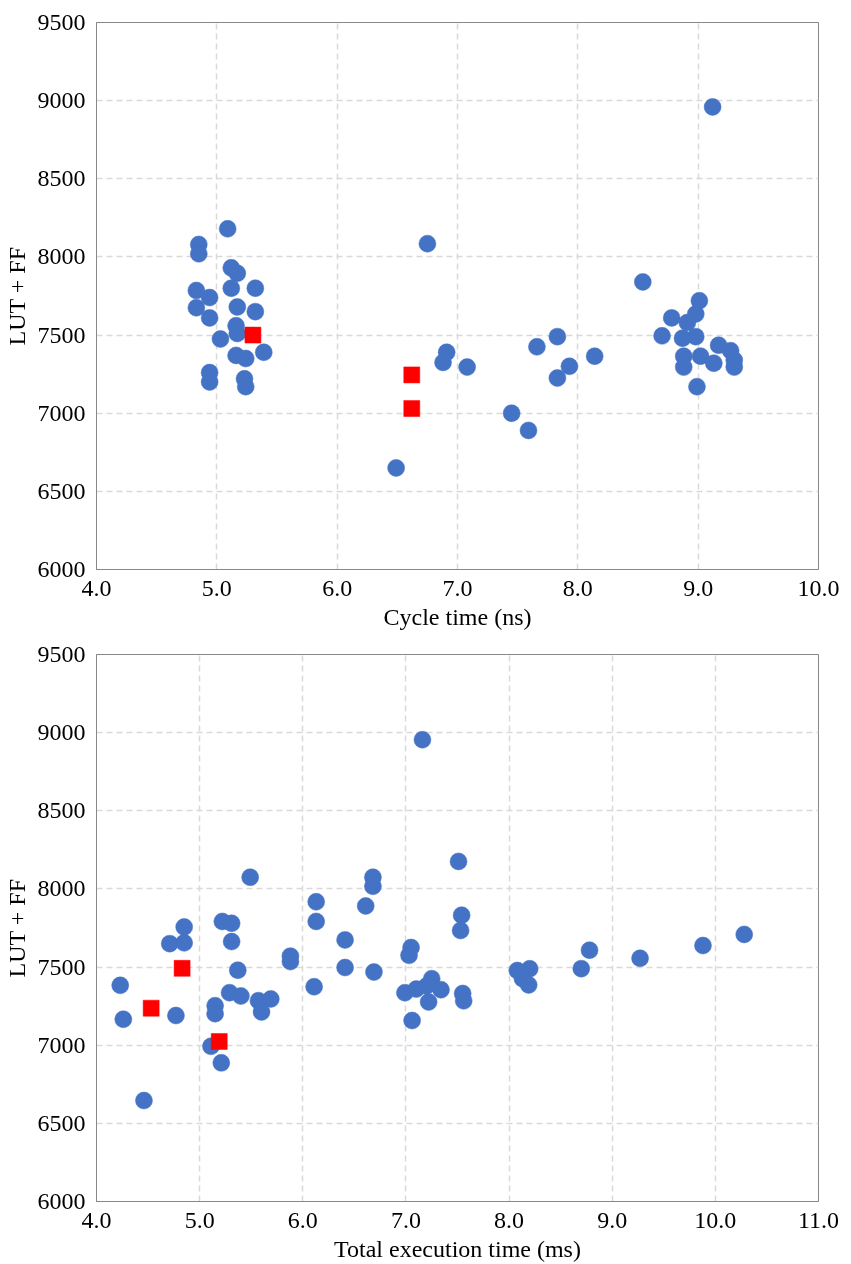 This screenshot has width=851, height=1264. I want to click on x-axis-title: Cycle time (ns), so click(457, 616).